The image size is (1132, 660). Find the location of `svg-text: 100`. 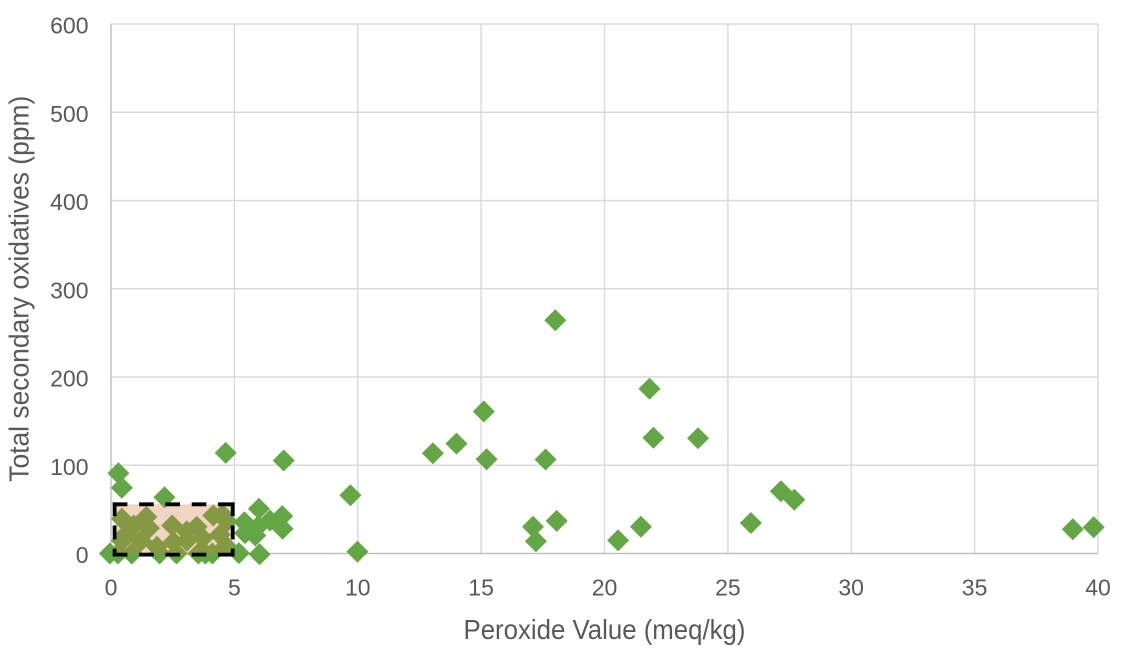

svg-text: 100 is located at coordinates (69, 467).